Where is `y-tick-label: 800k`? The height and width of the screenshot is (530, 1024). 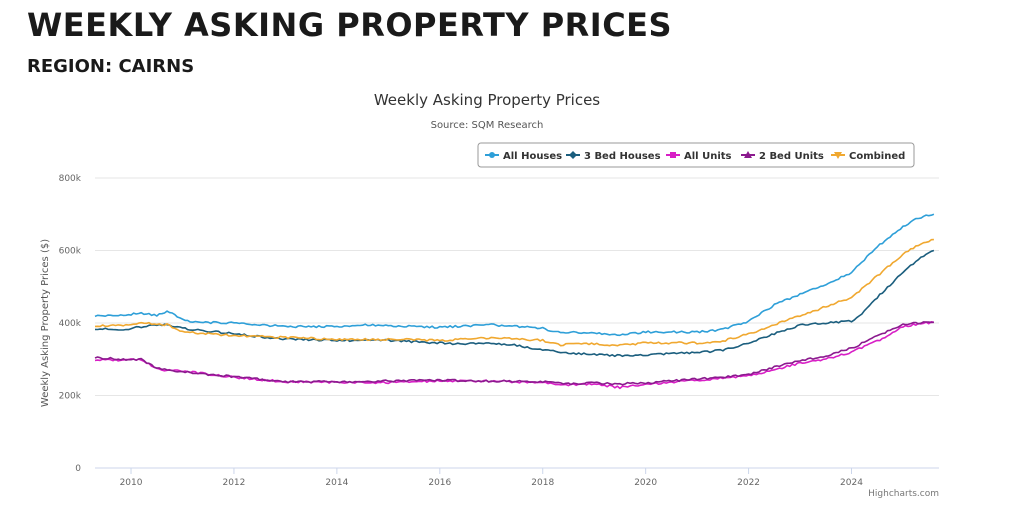
y-tick-label: 800k is located at coordinates (70, 179).